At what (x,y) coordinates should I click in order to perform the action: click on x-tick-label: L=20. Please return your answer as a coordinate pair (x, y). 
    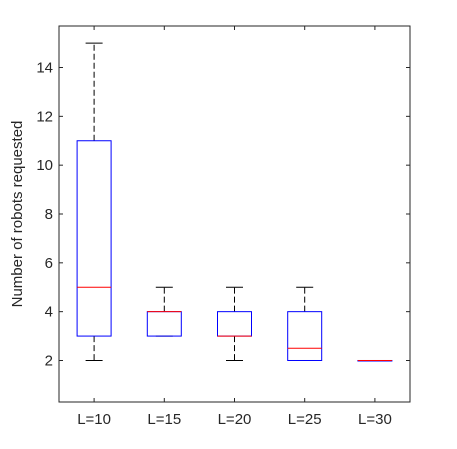
    Looking at the image, I should click on (235, 419).